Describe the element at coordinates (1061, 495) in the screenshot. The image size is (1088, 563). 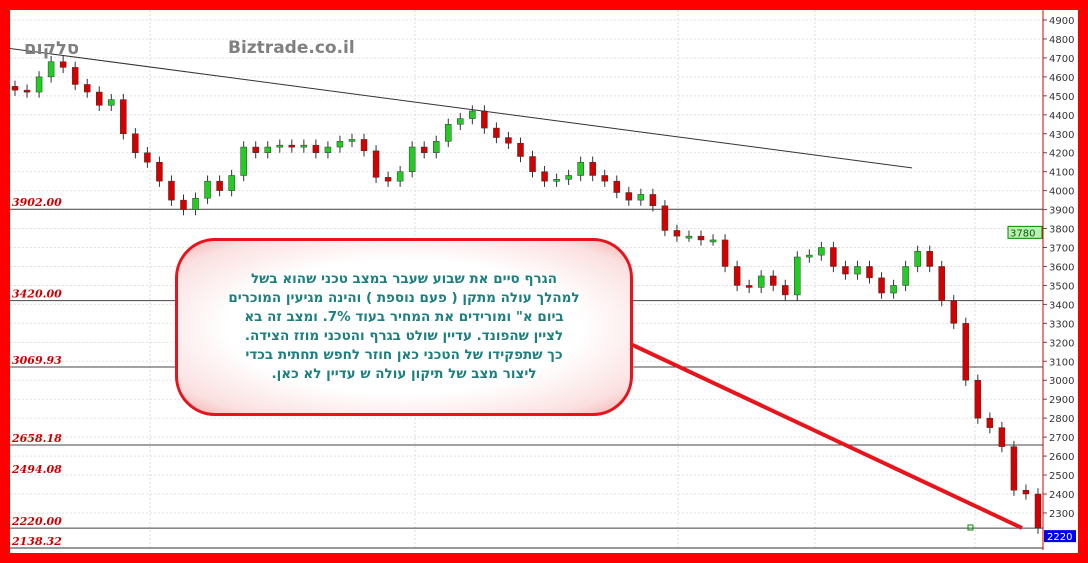
I see `y-tick-label: 2400` at that location.